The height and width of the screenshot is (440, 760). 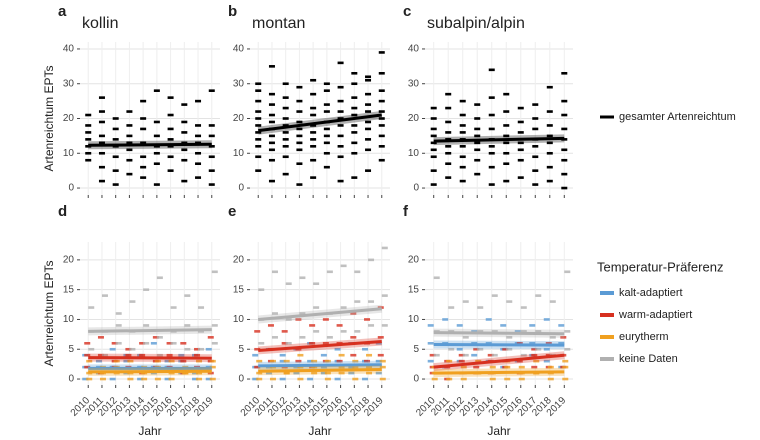 I want to click on y-tick-label: 10, so click(x=69, y=153).